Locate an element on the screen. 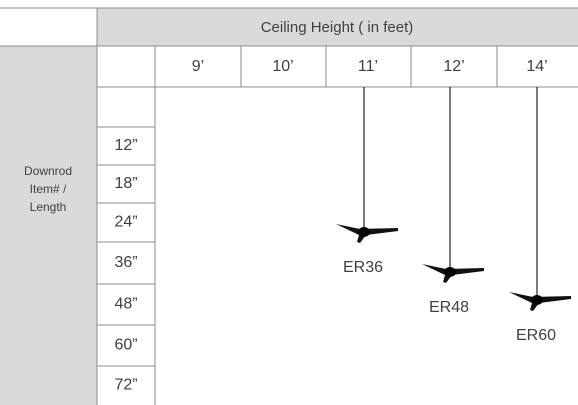 The height and width of the screenshot is (405, 578). row-label: 36” is located at coordinates (125, 262).